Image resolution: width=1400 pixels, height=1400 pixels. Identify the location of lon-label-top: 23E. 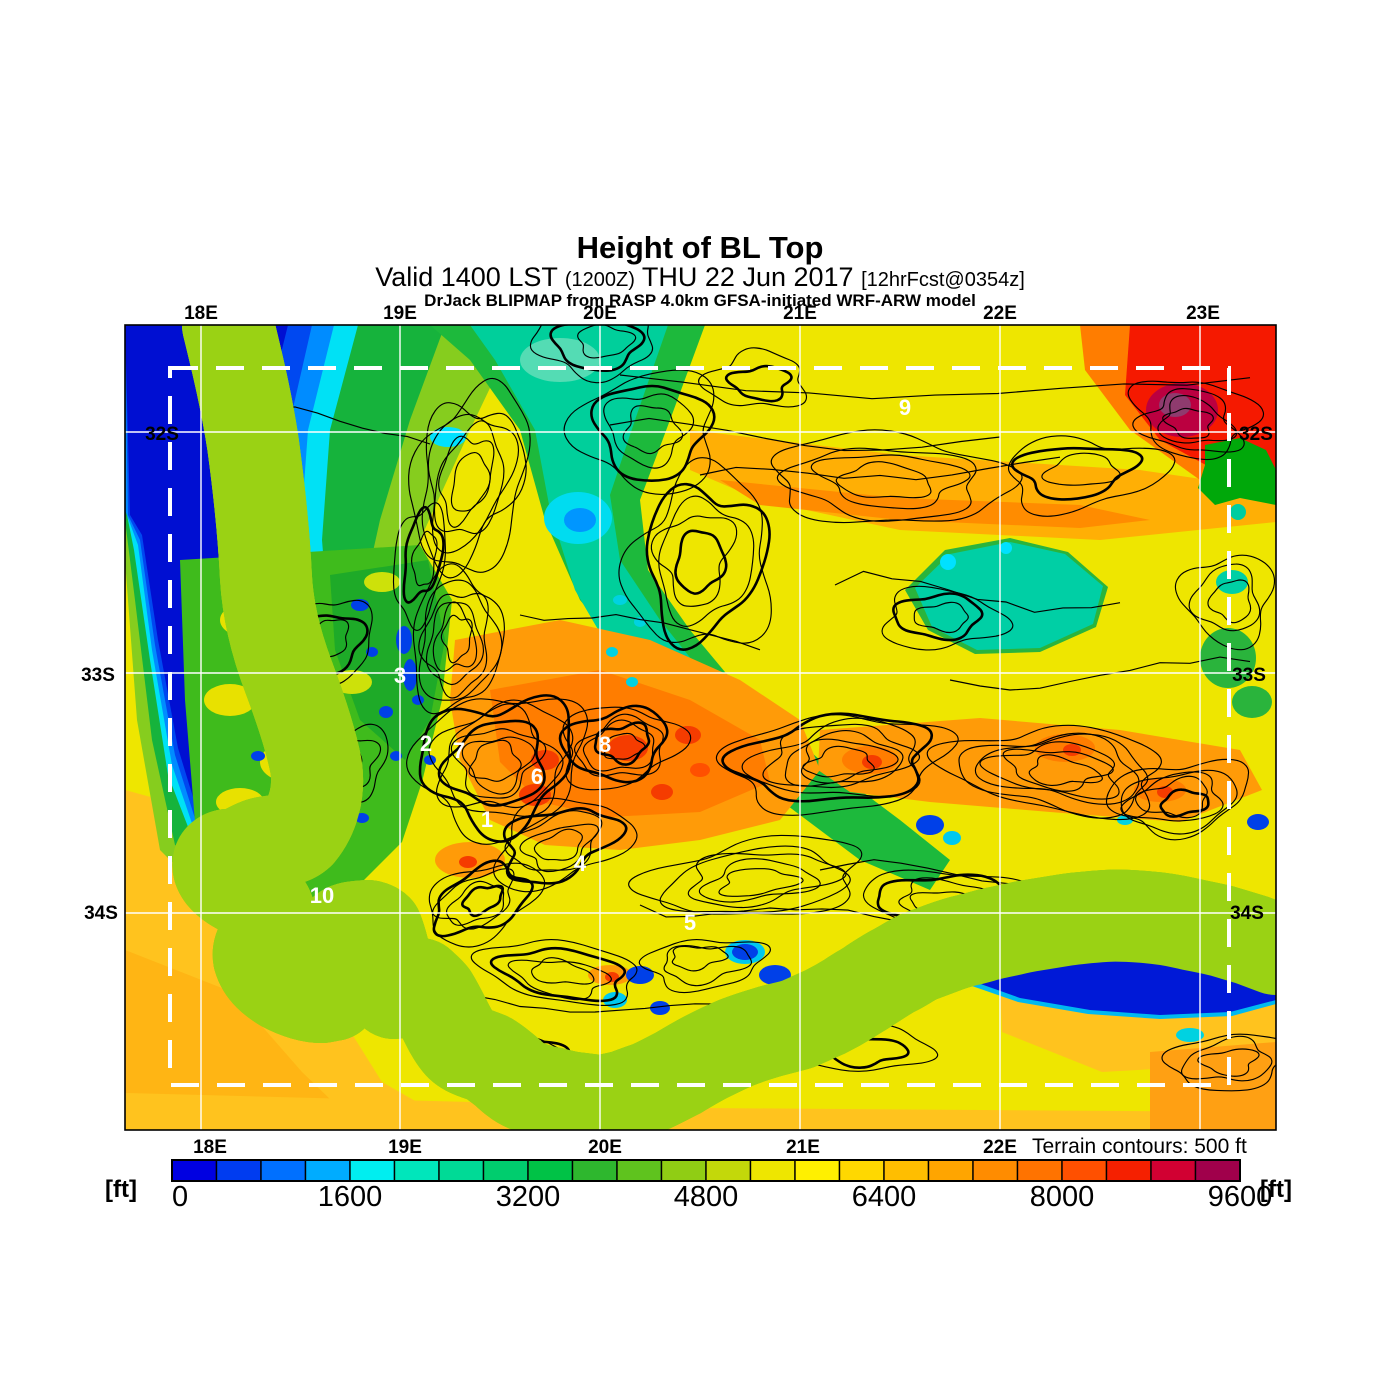
(1203, 313).